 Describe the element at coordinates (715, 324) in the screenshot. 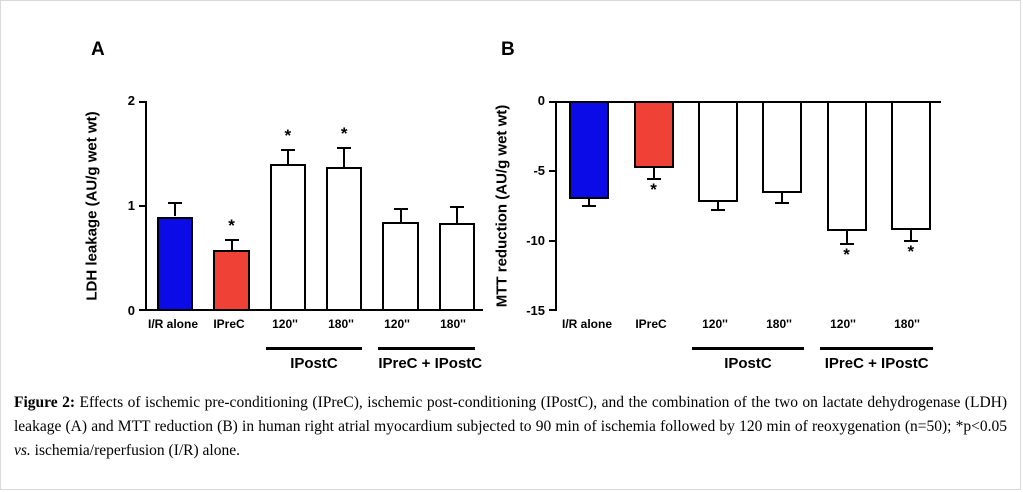

I see `x-axis-label-B-3: 120''` at that location.